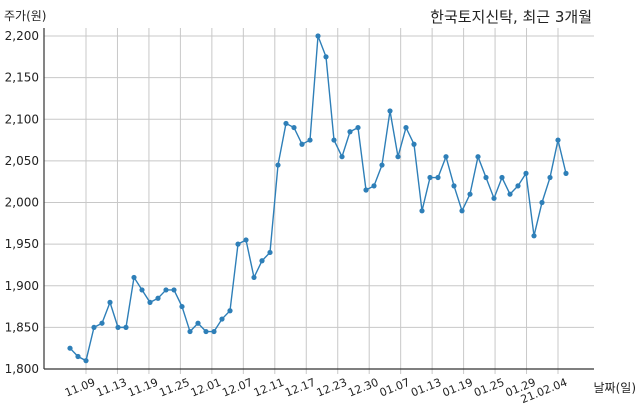 This screenshot has height=419, width=640. Describe the element at coordinates (22, 369) in the screenshot. I see `y-tick-label: 1,800` at that location.